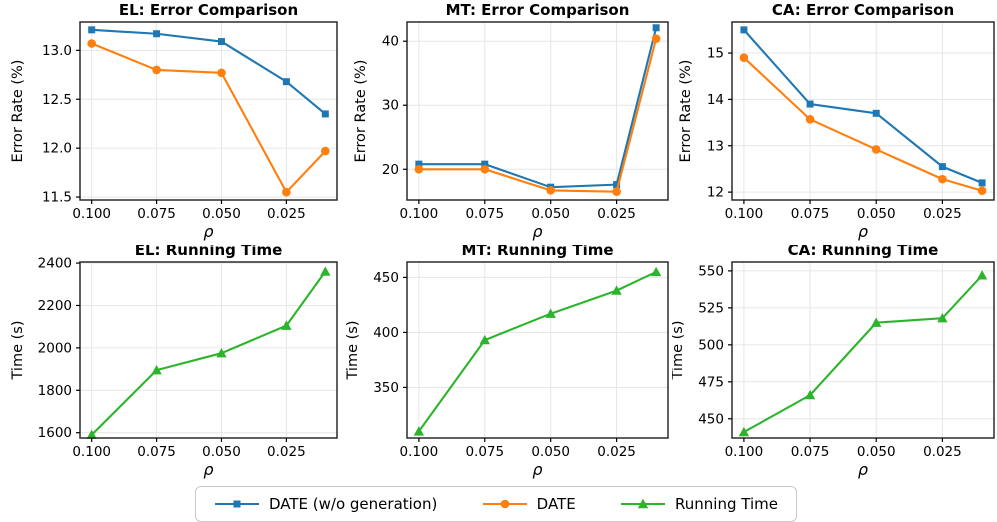  I want to click on y-tick-label: 550, so click(711, 271).